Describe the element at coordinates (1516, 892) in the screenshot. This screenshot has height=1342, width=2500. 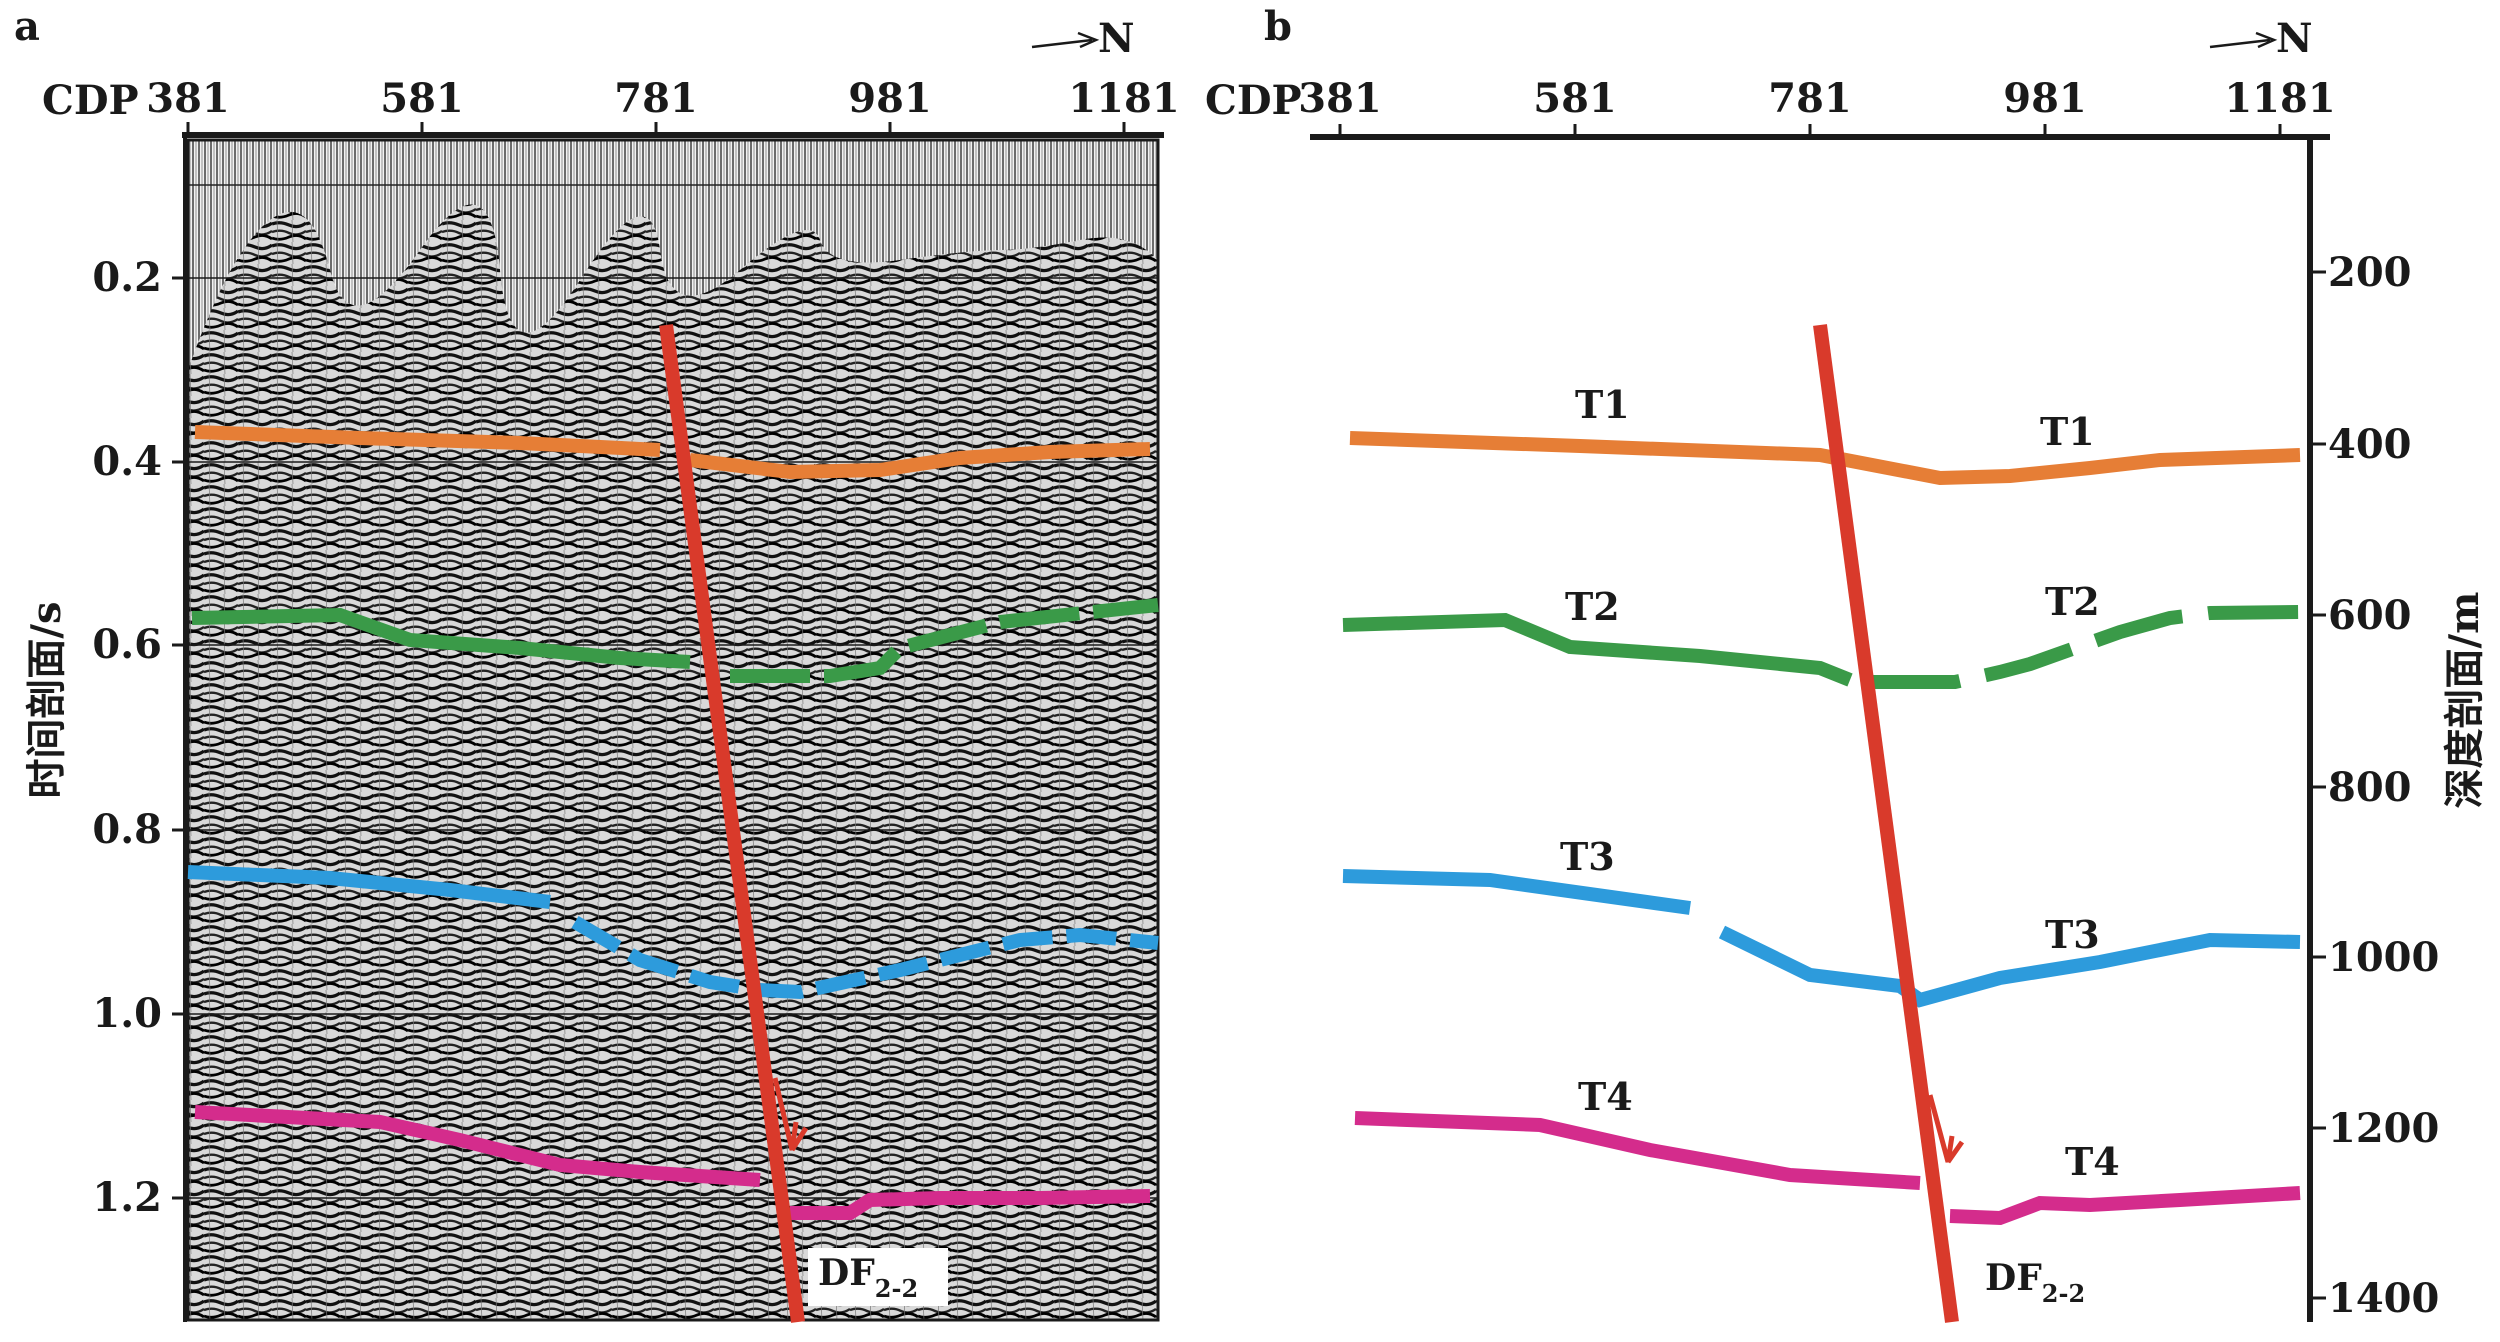
I see `panel-b-horizon-t3` at that location.